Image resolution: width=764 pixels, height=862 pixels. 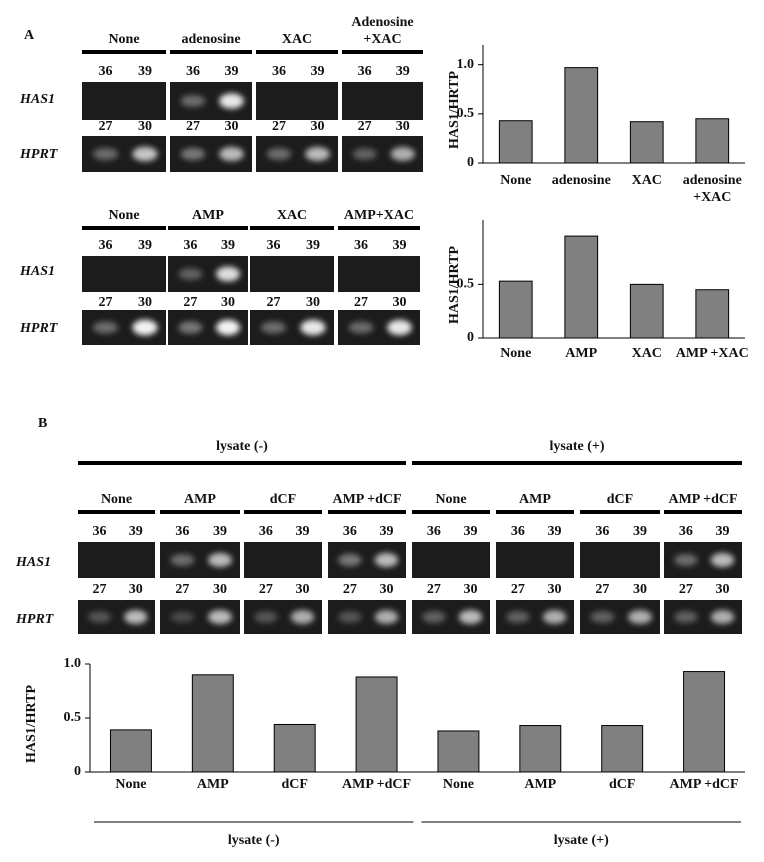 What do you see at coordinates (29, 35) in the screenshot?
I see `panel-letter: A` at bounding box center [29, 35].